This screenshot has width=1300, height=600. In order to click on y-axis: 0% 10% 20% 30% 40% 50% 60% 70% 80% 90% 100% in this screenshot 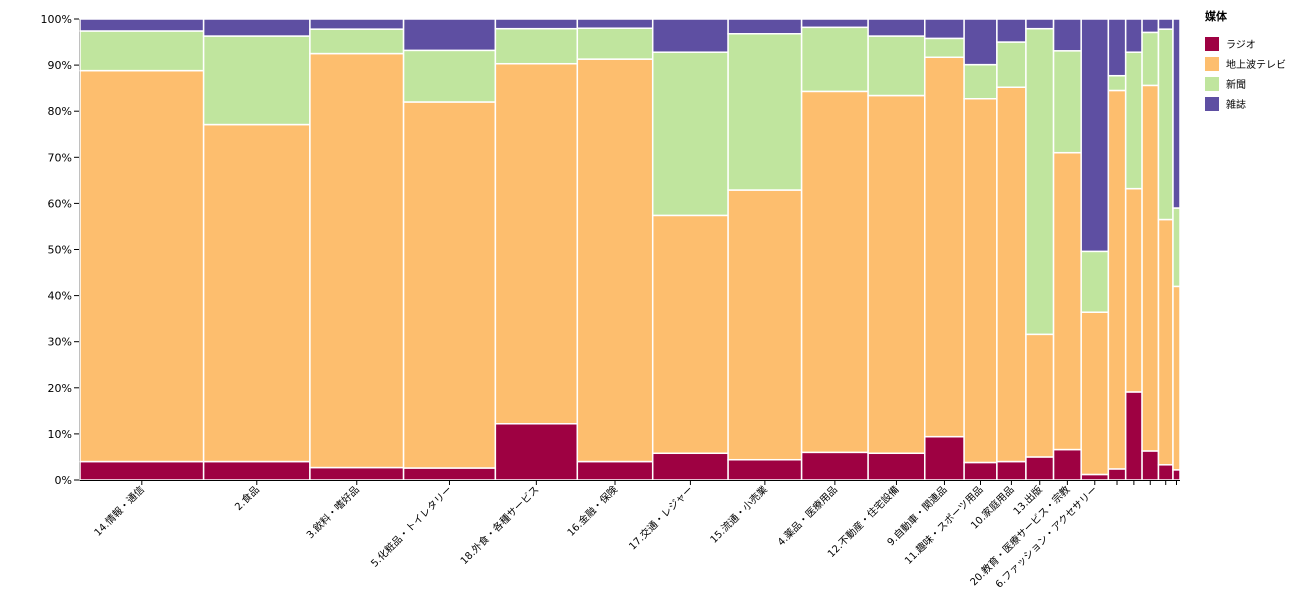, I will do `click(60, 250)`.